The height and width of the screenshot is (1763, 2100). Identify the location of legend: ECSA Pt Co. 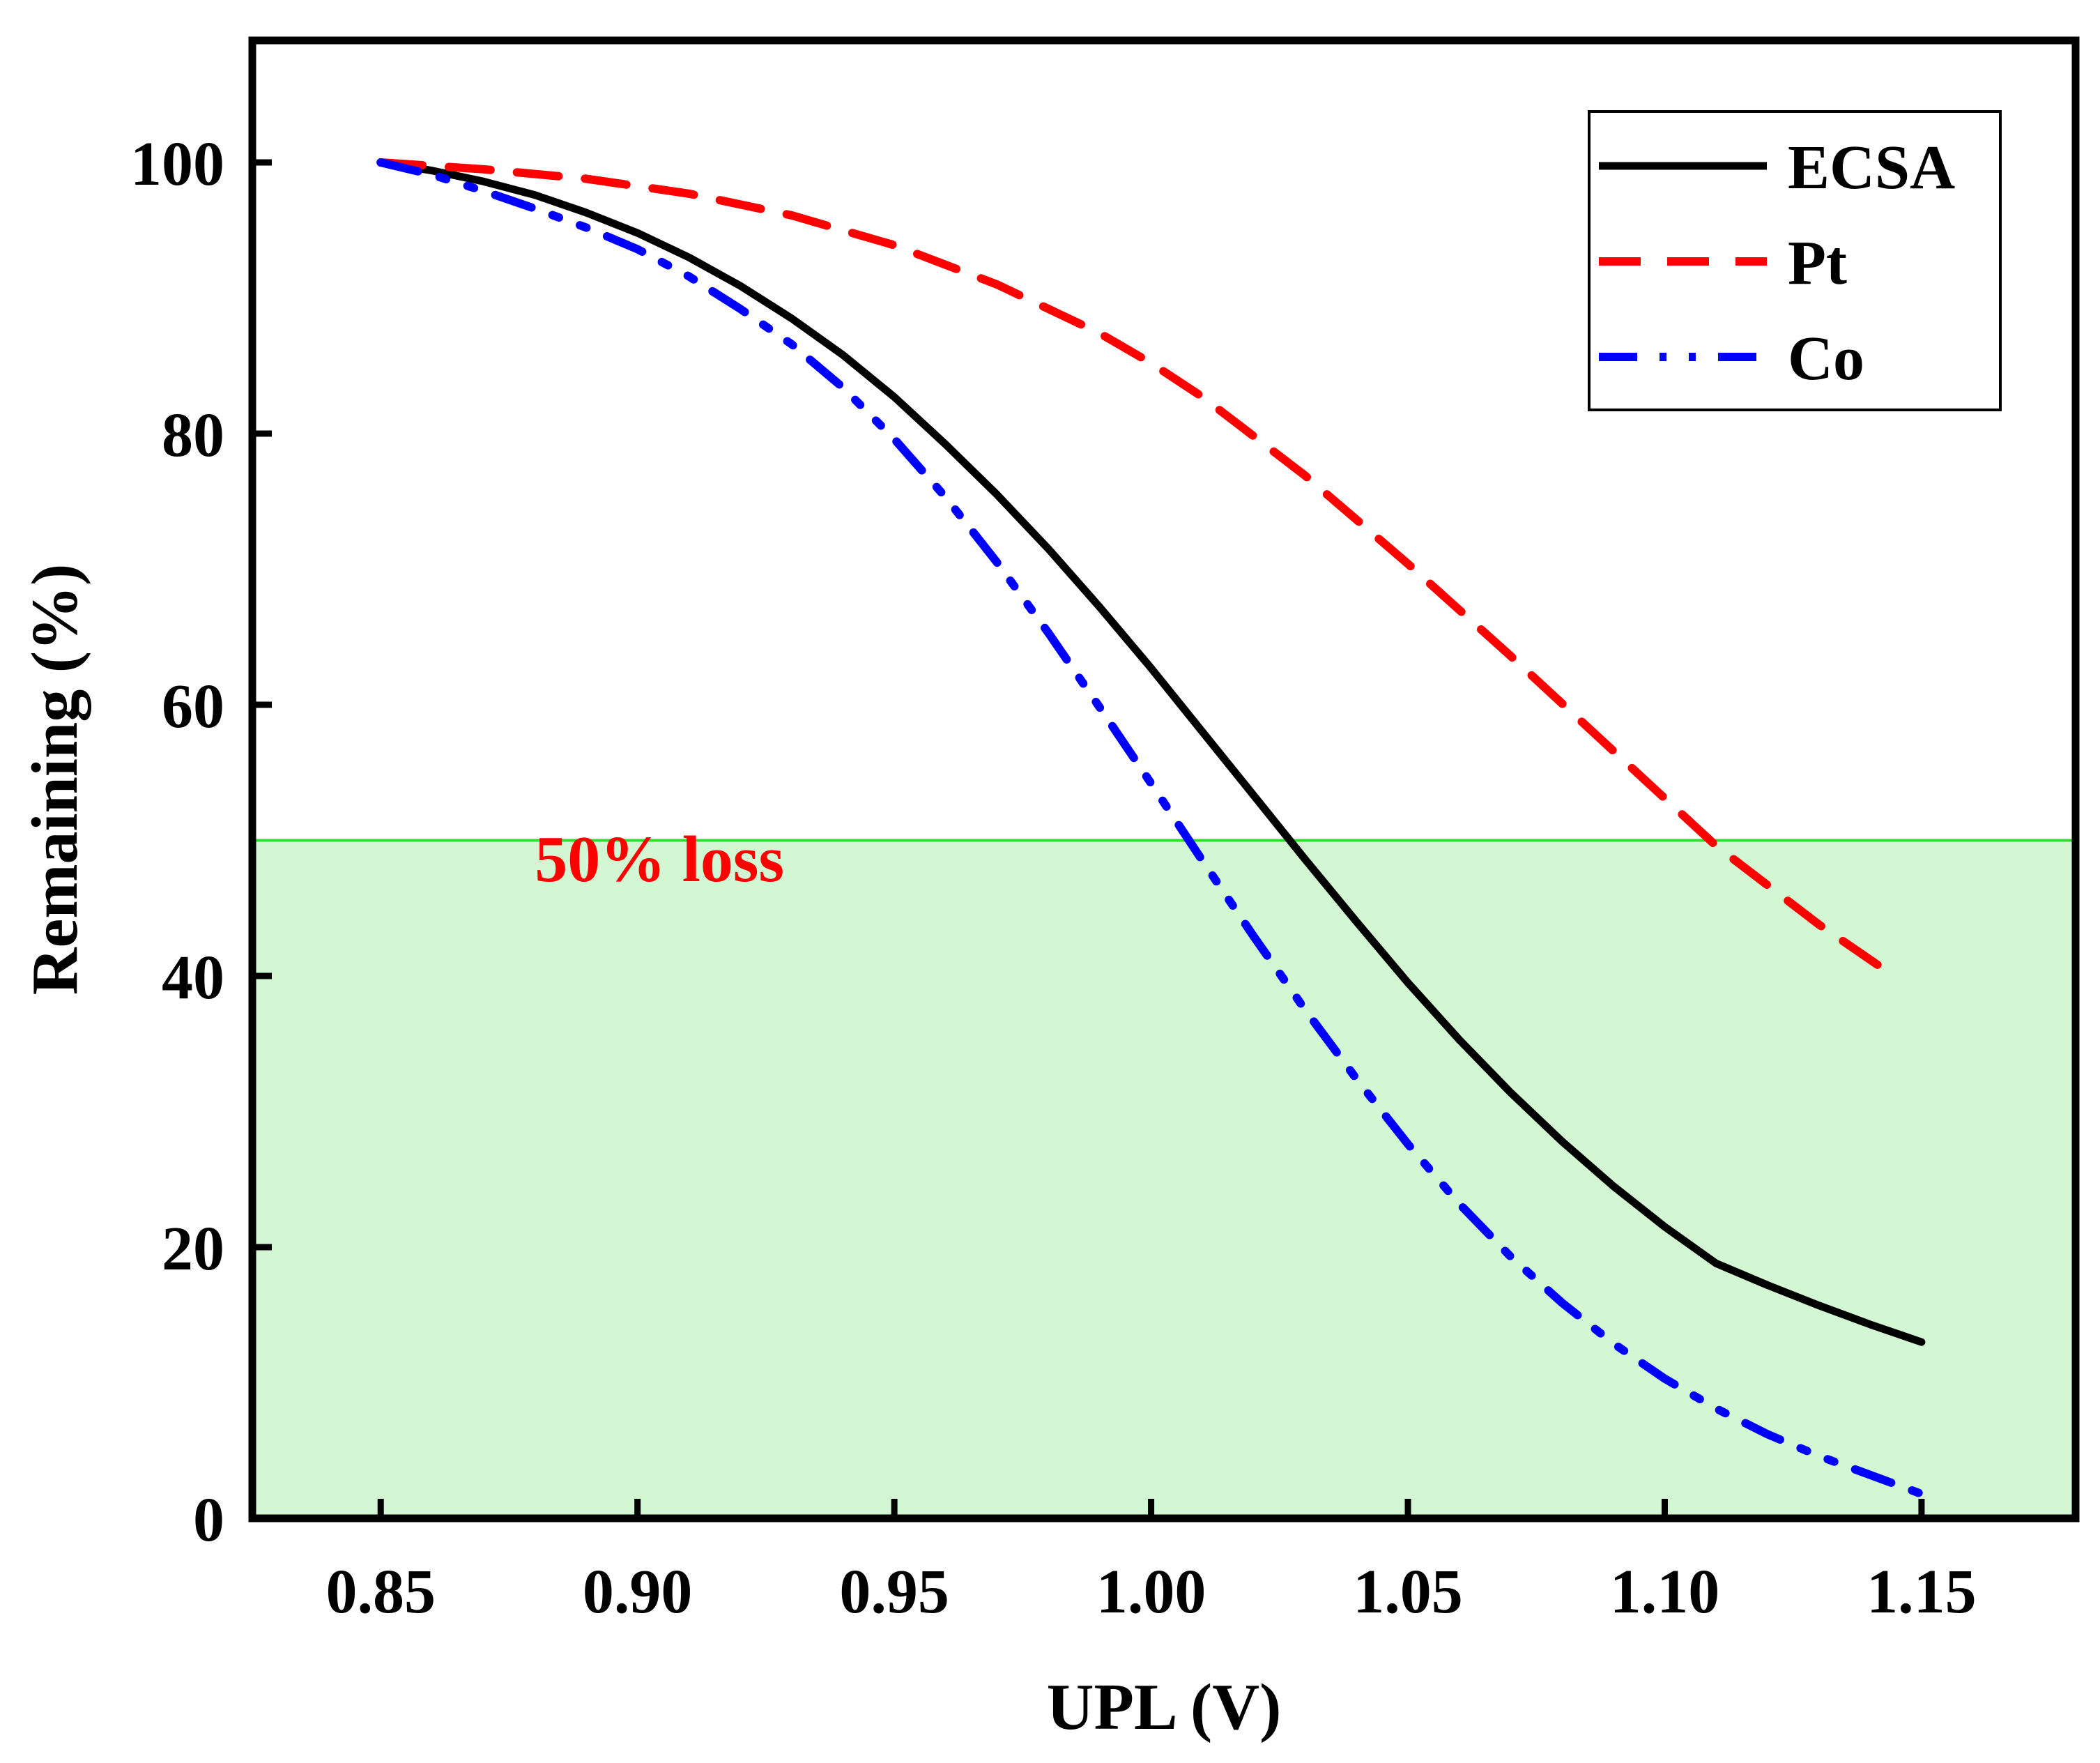
(1795, 260).